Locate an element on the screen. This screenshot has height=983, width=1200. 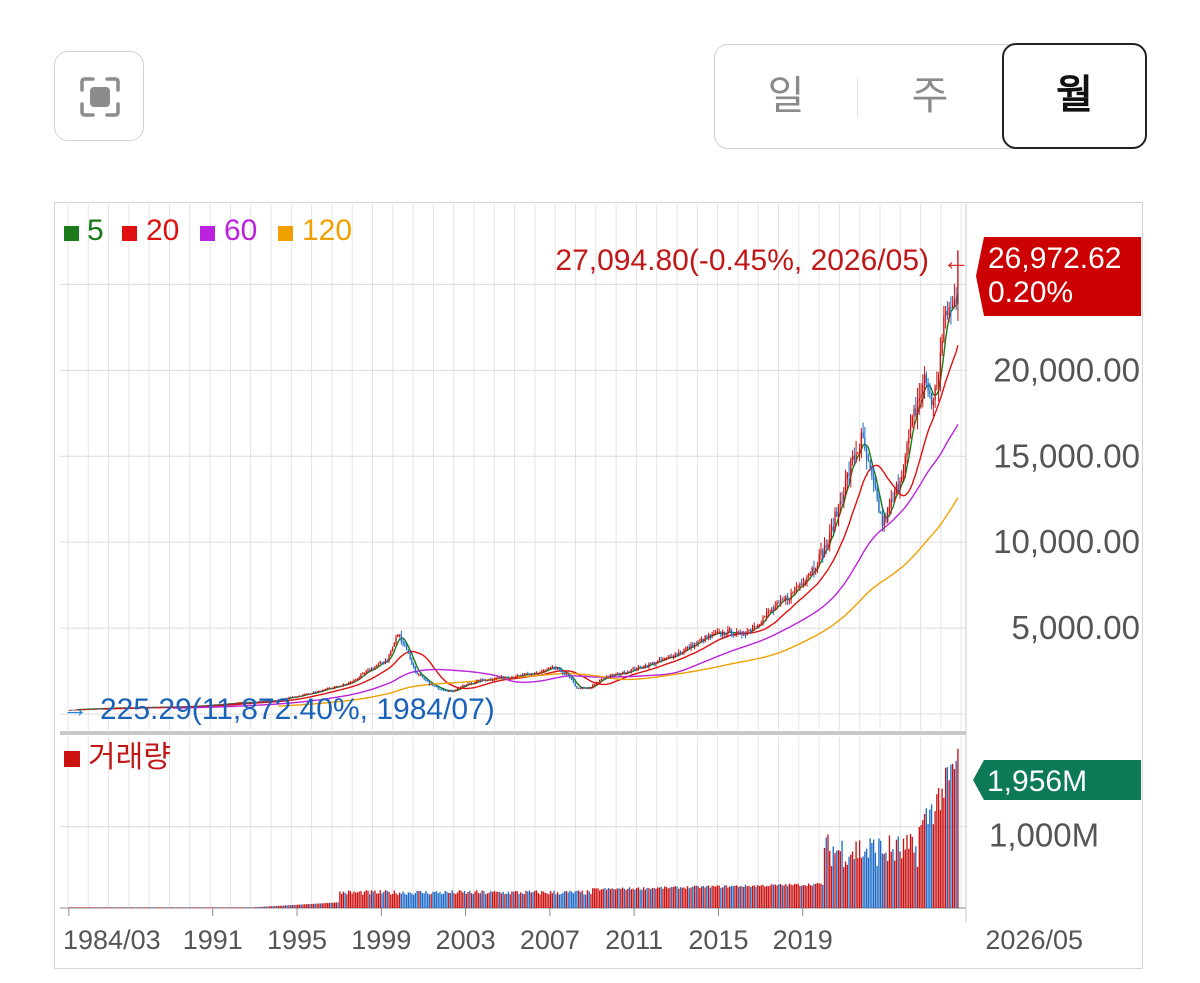
tab-weekly: 주 is located at coordinates (930, 96).